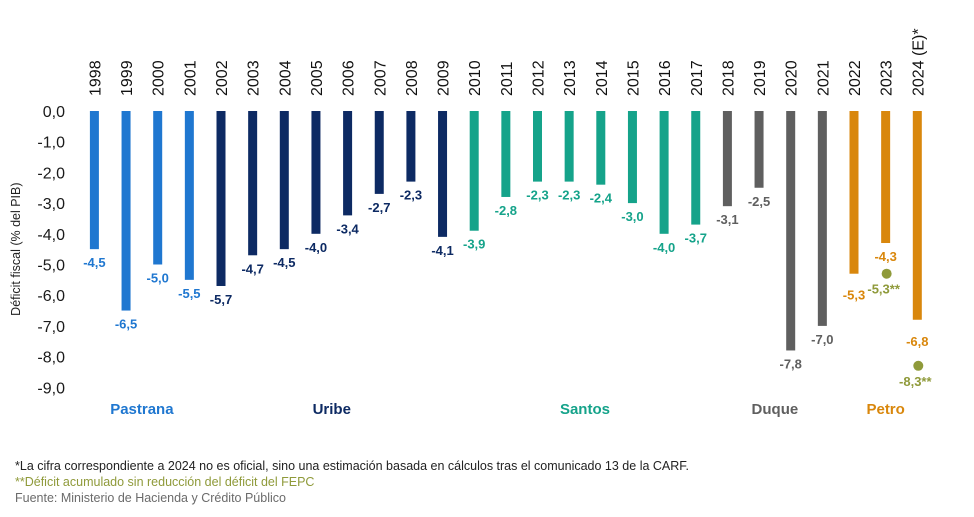  I want to click on value-label: -3,7, so click(696, 238).